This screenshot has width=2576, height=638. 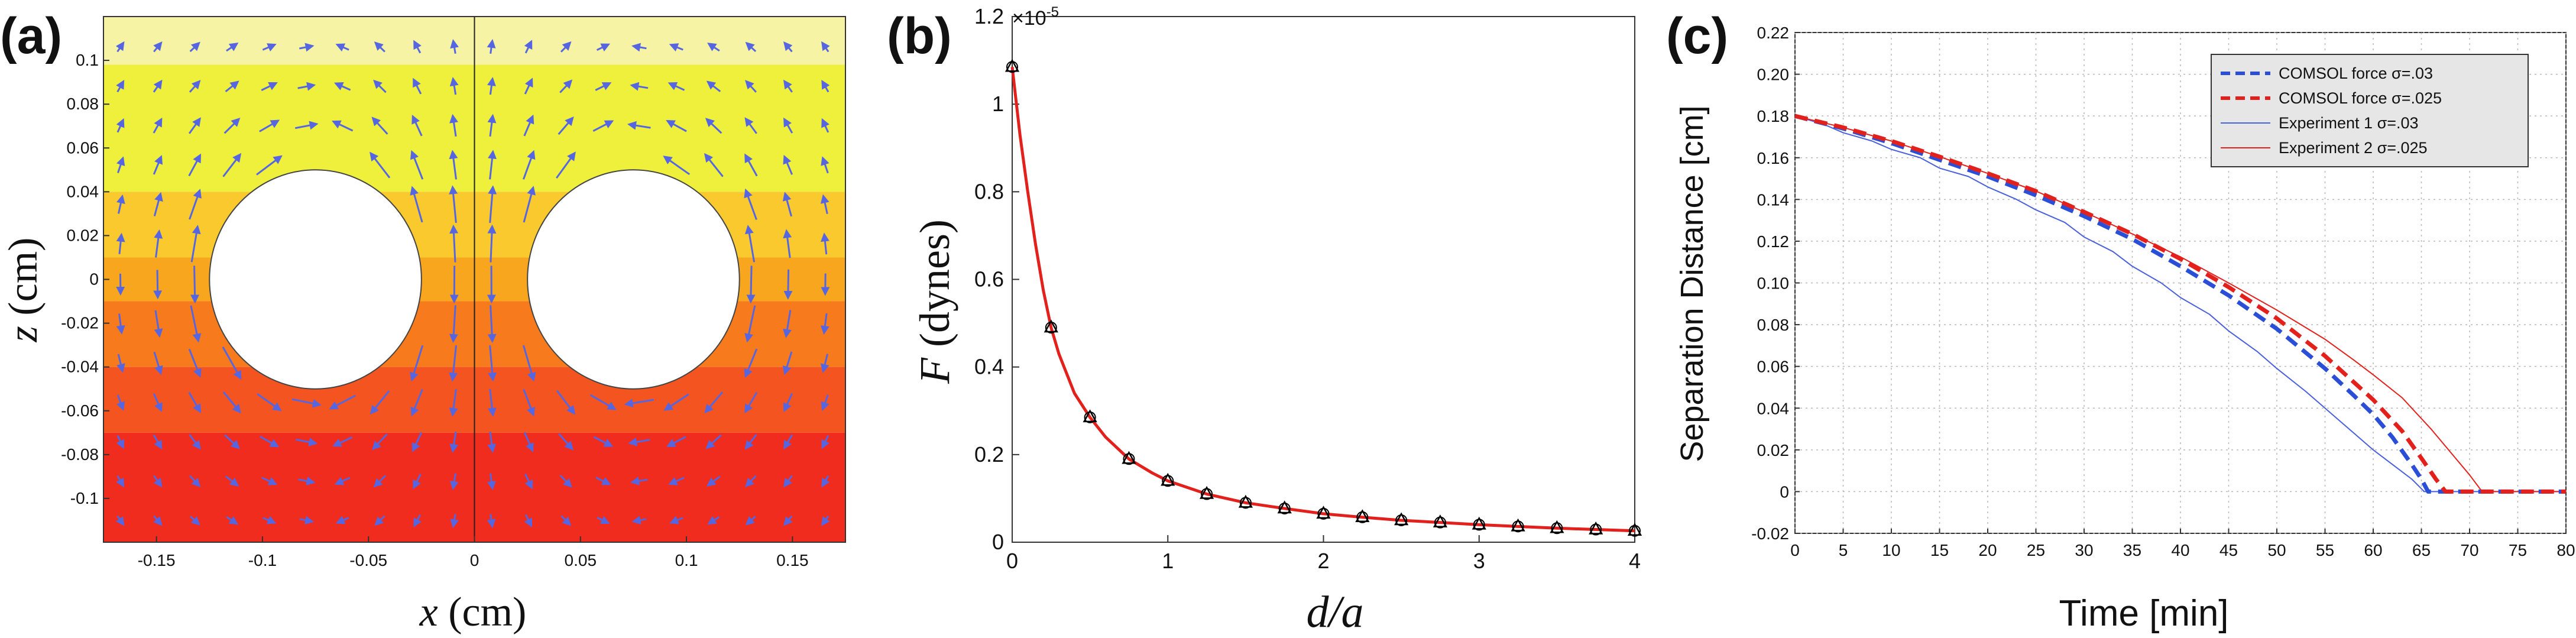 What do you see at coordinates (1035, 17) in the screenshot?
I see `b-scale-factor: ×10⁻⁵` at bounding box center [1035, 17].